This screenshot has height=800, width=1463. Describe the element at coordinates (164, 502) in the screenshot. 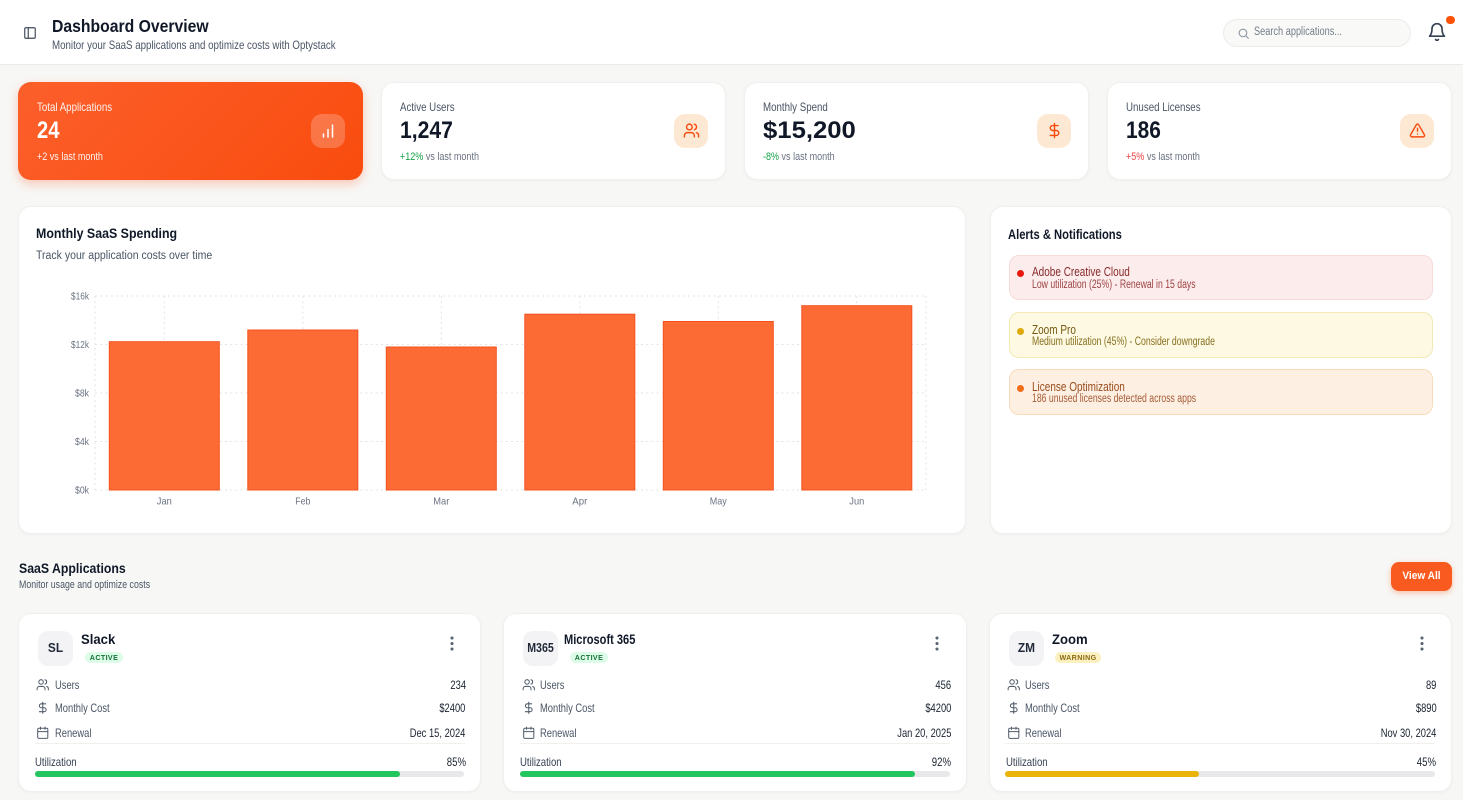

I see `svg-text: Jan` at that location.